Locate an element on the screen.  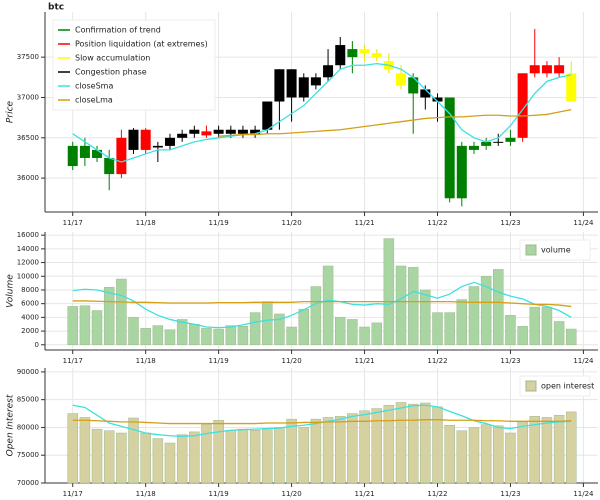
y-axis-label: Volume is located at coordinates (11, 291).